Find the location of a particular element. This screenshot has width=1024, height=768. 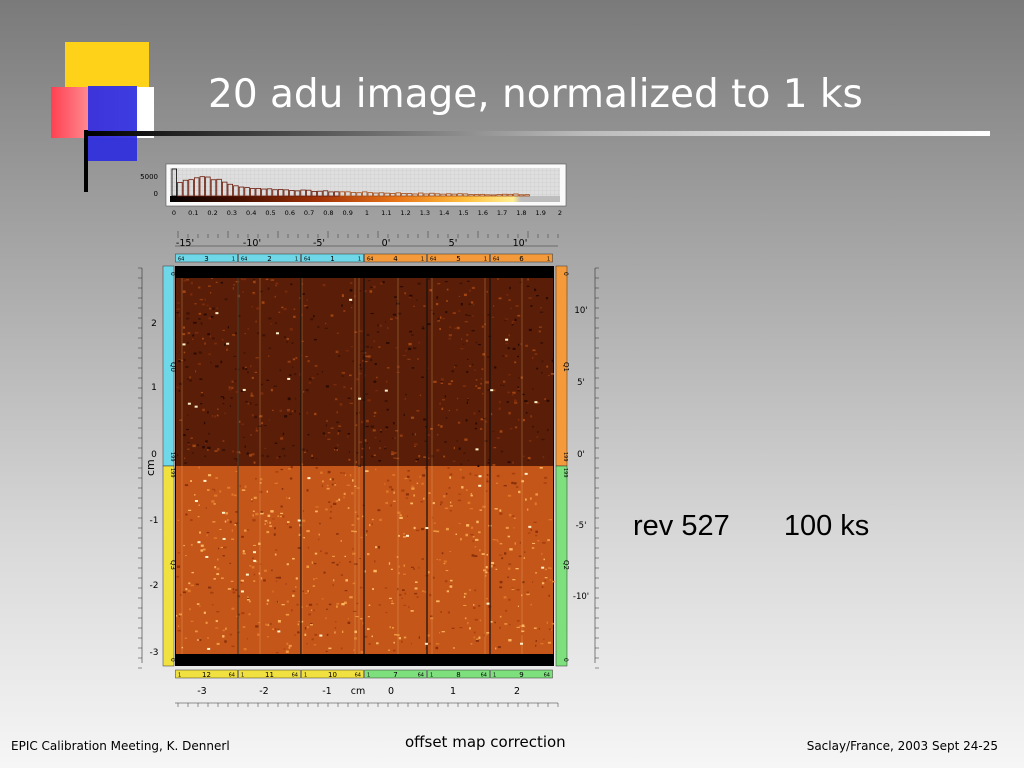

ccd-number: 4 is located at coordinates (395, 259).